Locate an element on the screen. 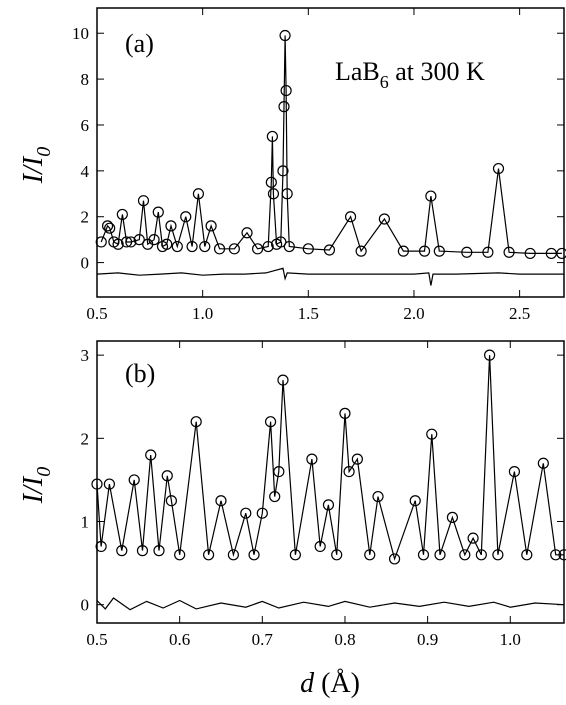 This screenshot has height=705, width=566. annotation-sub: 6 is located at coordinates (384, 82).